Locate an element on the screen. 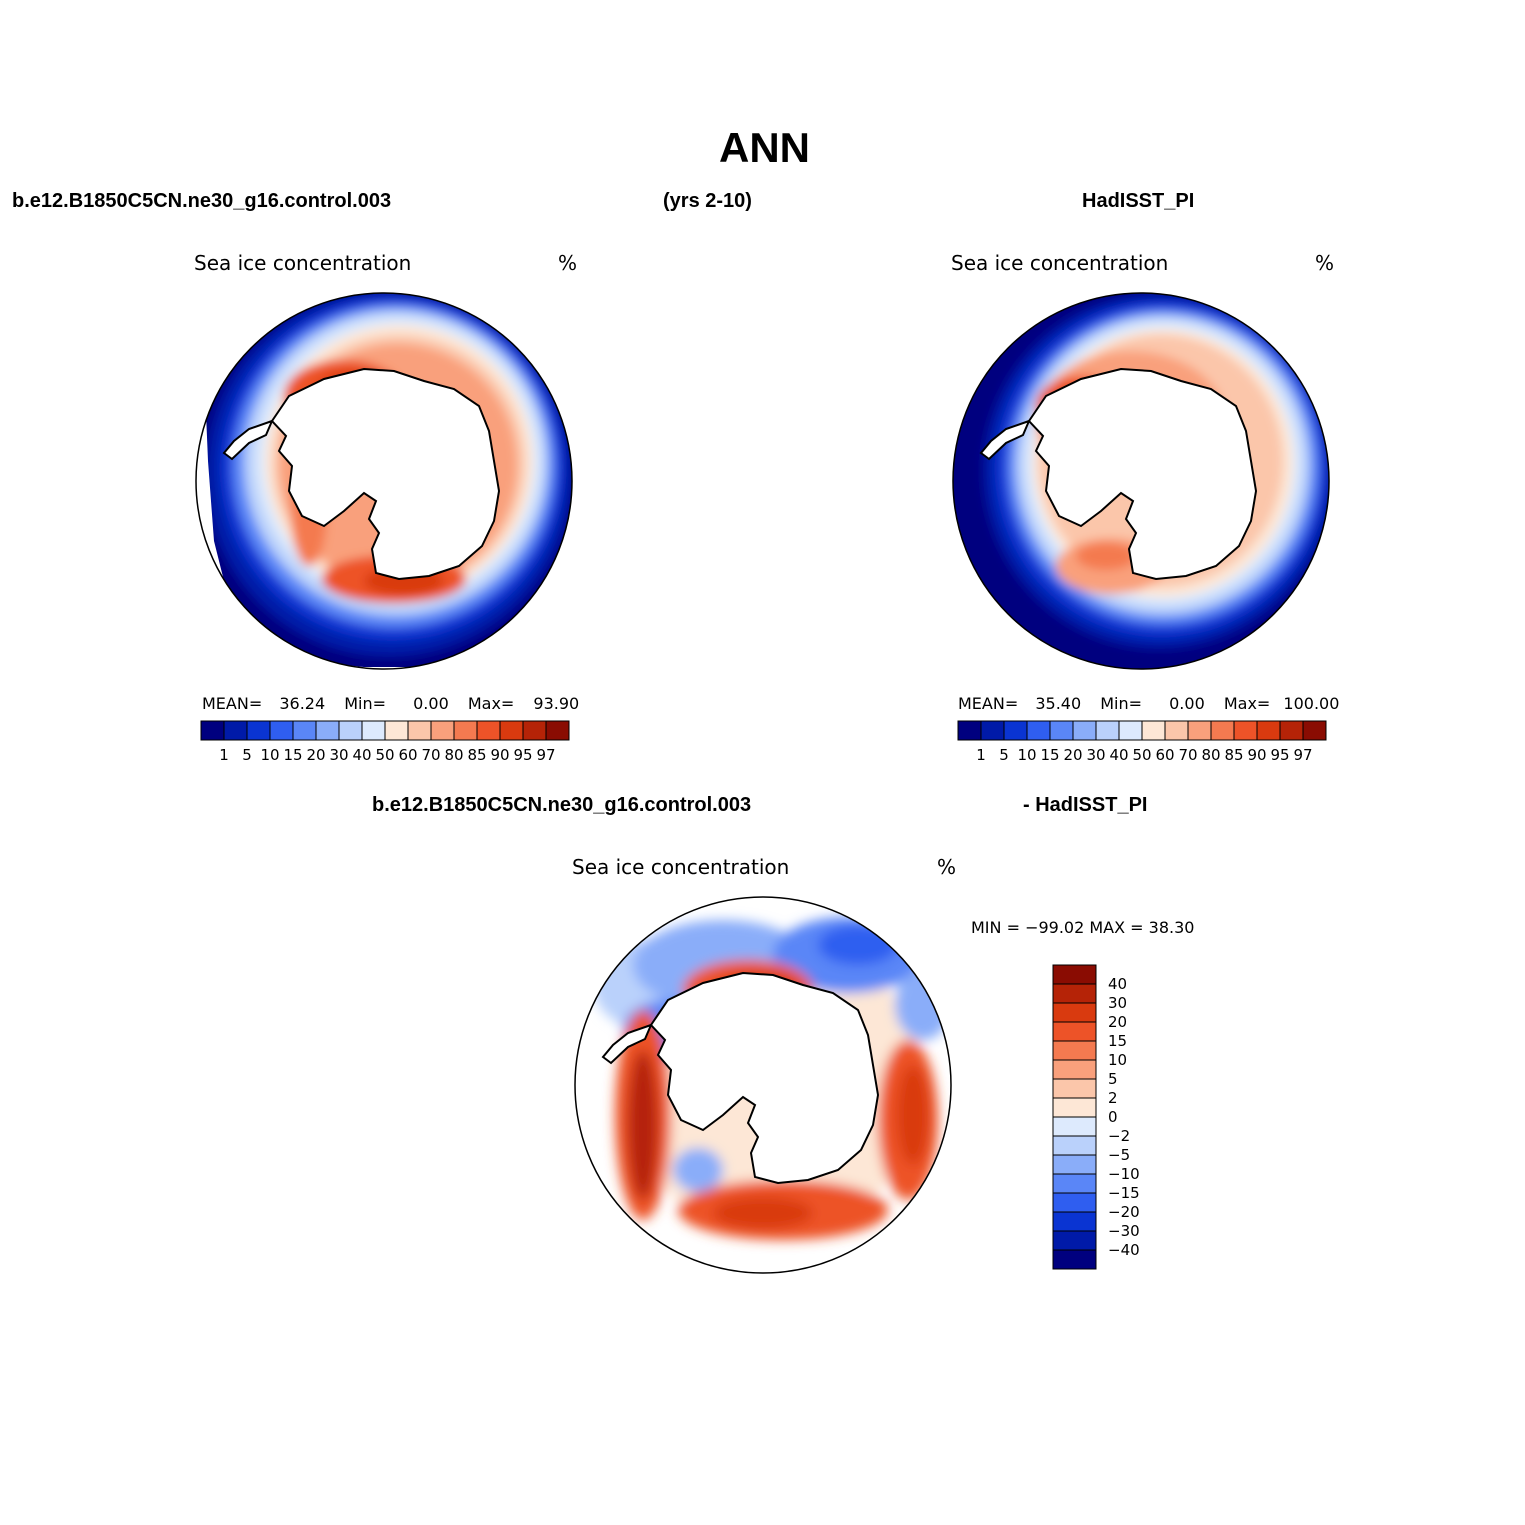 The width and height of the screenshot is (1525, 1525). diff-header-right: - HadISST_PI is located at coordinates (1085, 805).